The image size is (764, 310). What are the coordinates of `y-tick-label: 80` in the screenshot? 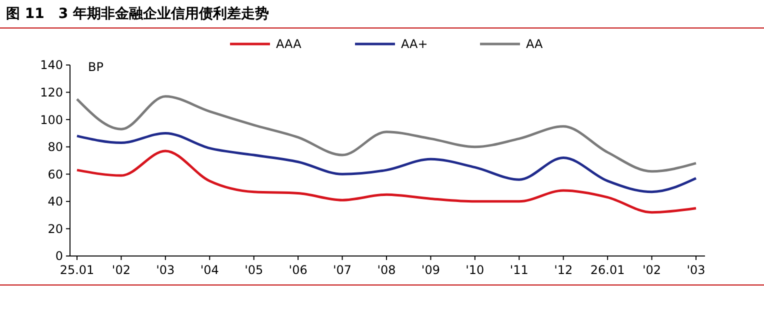 It's located at (55, 147).